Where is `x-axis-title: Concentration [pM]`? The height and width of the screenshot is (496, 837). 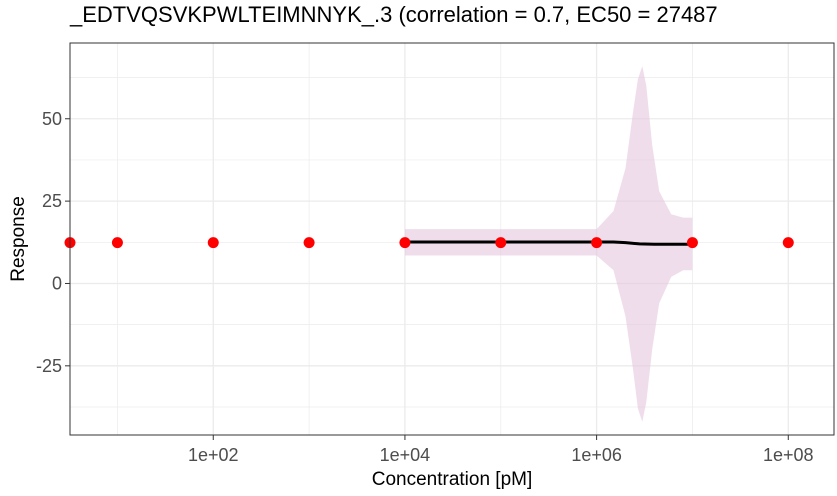 x-axis-title: Concentration [pM] is located at coordinates (452, 479).